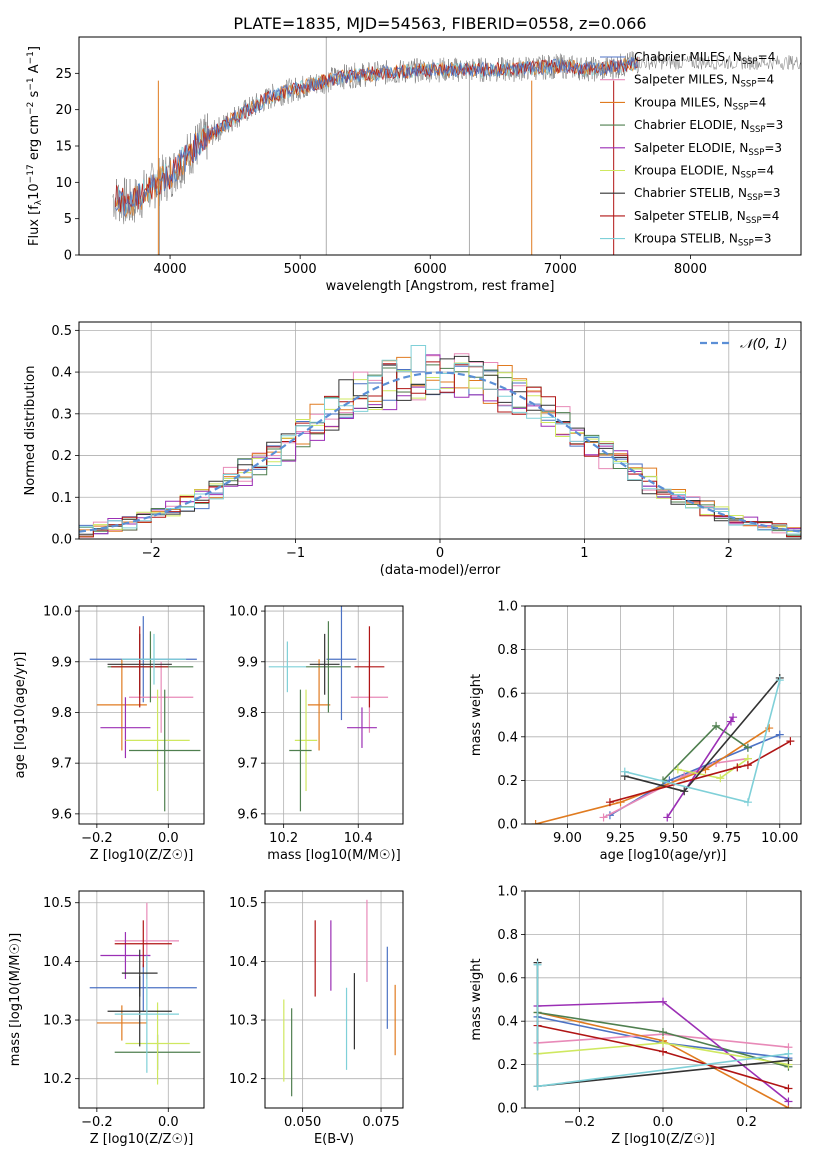 This screenshot has width=819, height=1170. Describe the element at coordinates (63, 183) in the screenshot. I see `y-tick-label: 10` at that location.